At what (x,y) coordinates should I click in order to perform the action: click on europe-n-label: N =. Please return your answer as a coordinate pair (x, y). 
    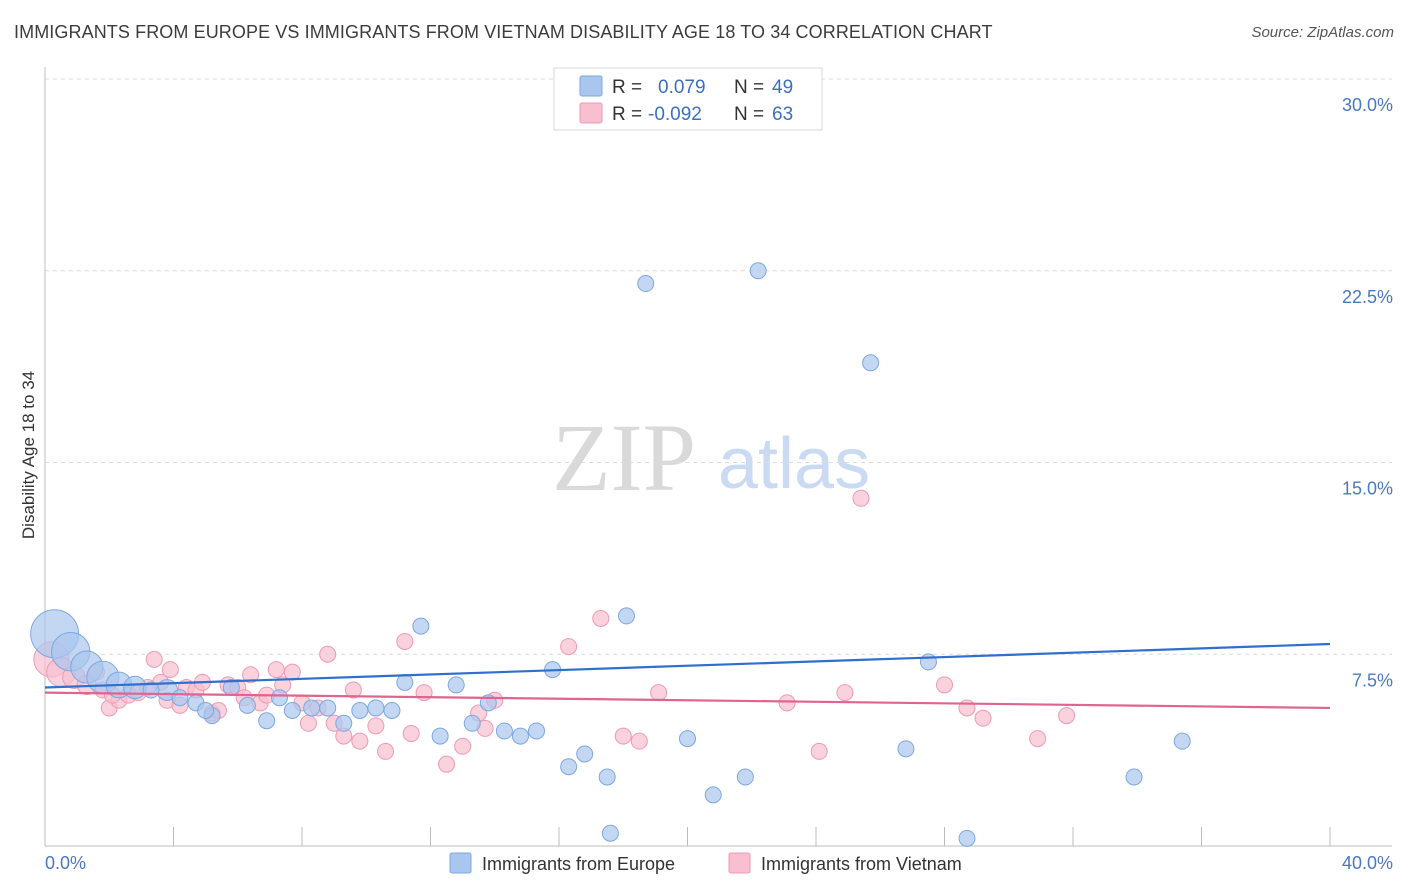
    Looking at the image, I should click on (749, 87).